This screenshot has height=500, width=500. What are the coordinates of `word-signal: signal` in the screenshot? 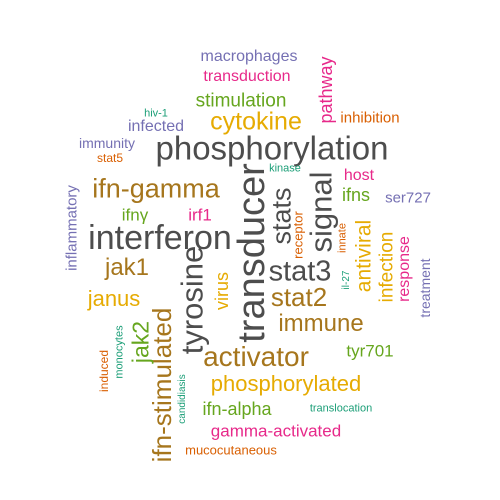 It's located at (321, 212).